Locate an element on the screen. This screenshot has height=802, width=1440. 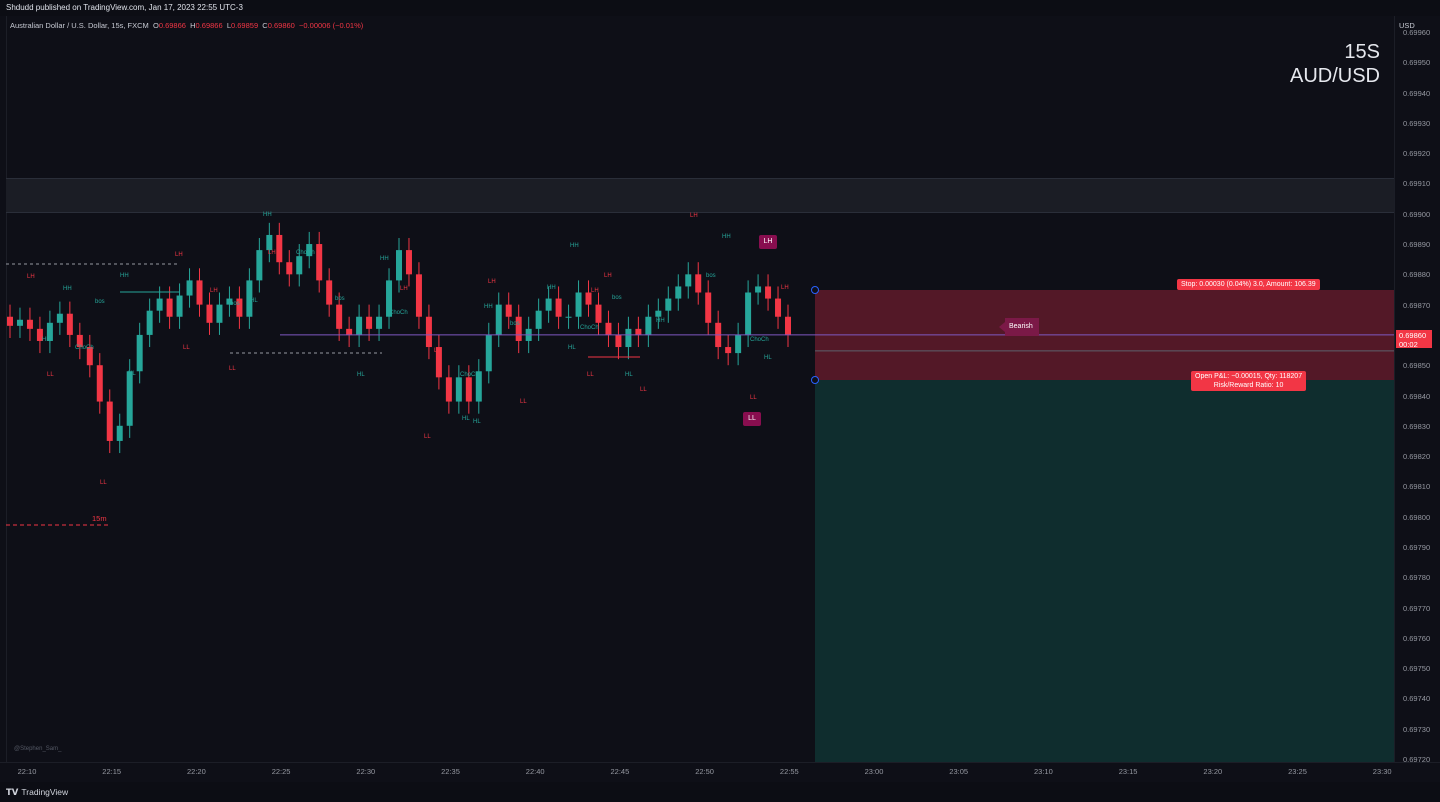
time-tick: 22:50 is located at coordinates (704, 771).